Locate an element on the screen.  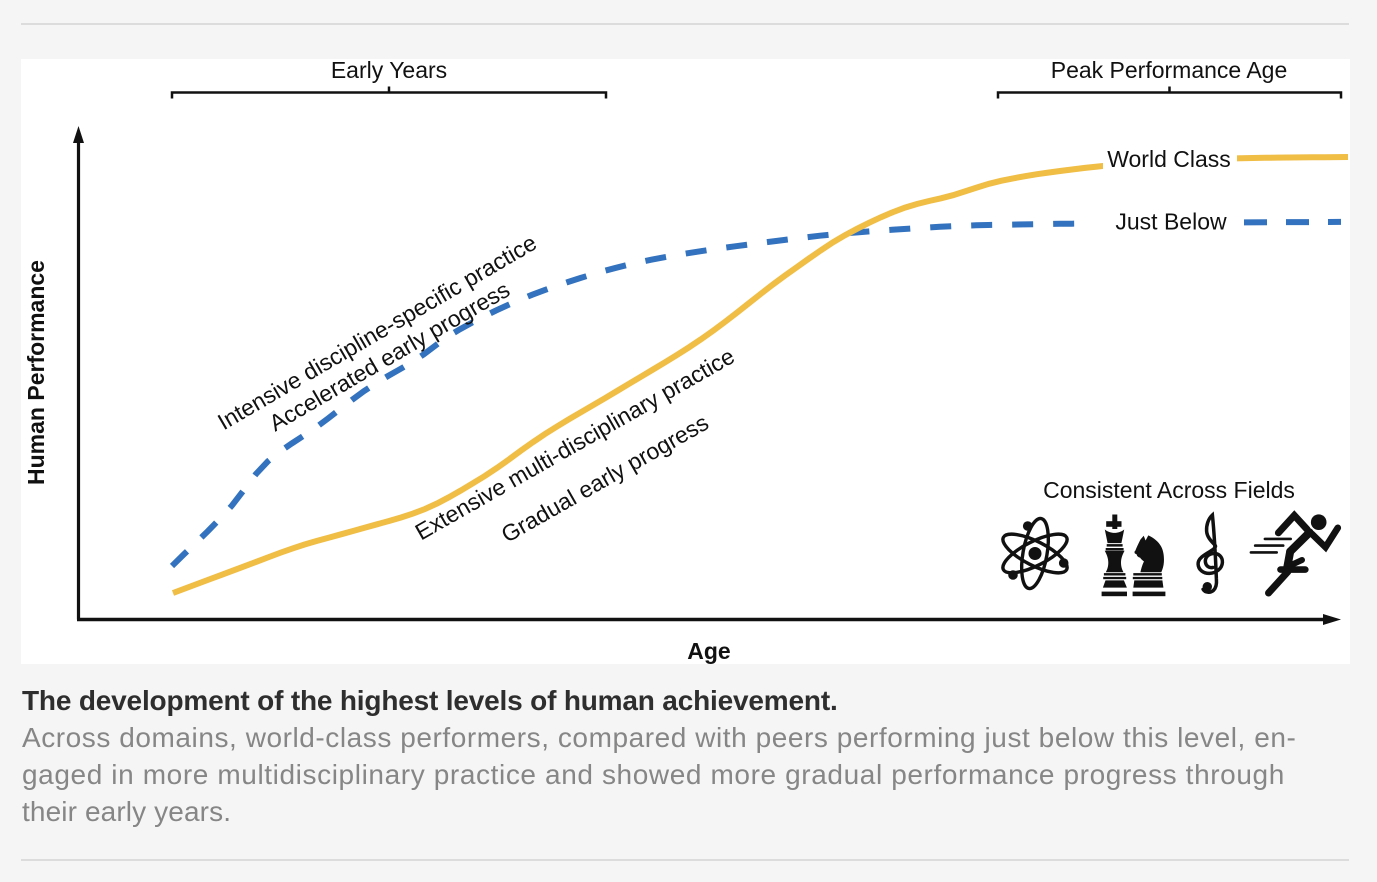
svg-text: Human Performance is located at coordinates (36, 372).